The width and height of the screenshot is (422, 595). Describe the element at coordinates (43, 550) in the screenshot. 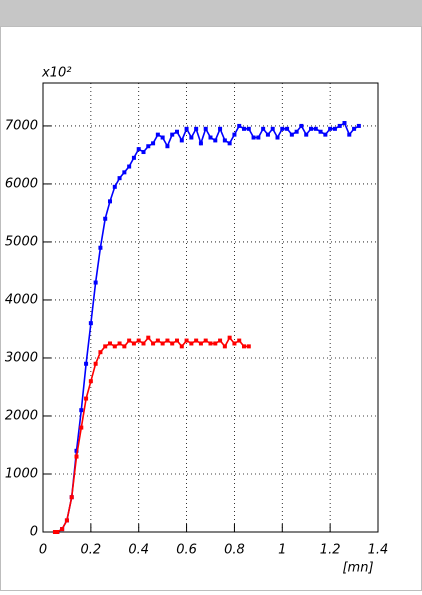

I see `x-tick-label: 0` at that location.